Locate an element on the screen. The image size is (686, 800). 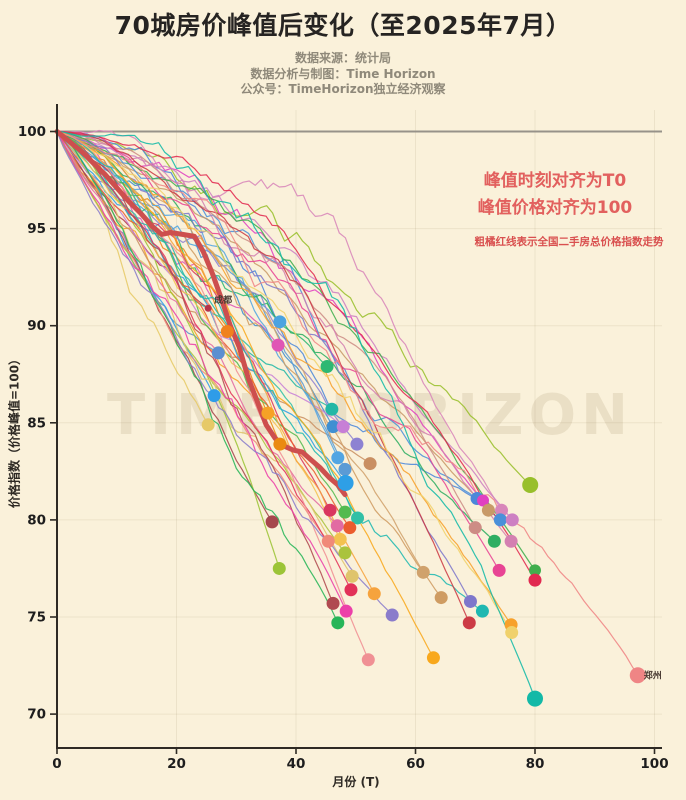
subtitle-channel: 公众号：TimeHorizon独立经济观察 is located at coordinates (343, 89).